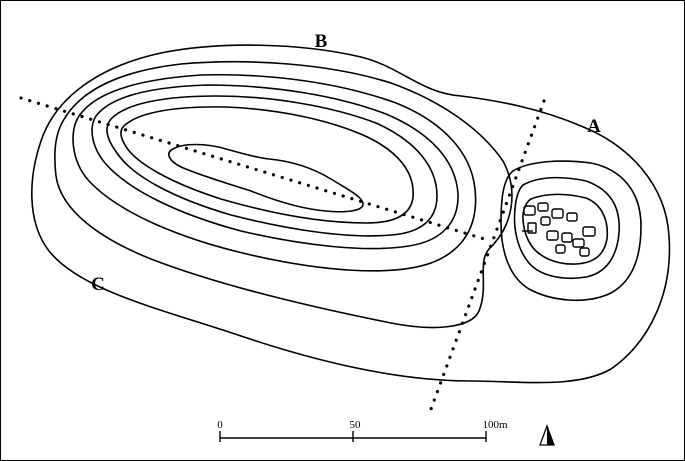 Image resolution: width=685 pixels, height=461 pixels. I want to click on scale-label-0: 0, so click(220, 425).